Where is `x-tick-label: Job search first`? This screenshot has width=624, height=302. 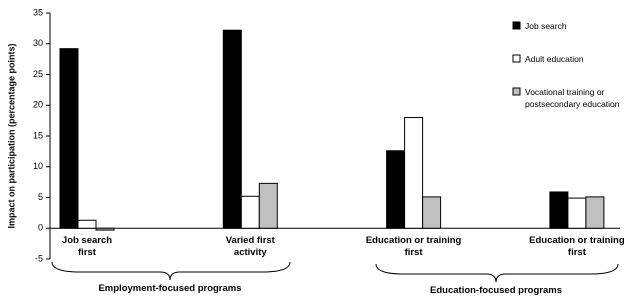
x-tick-label: Job search first is located at coordinates (87, 246).